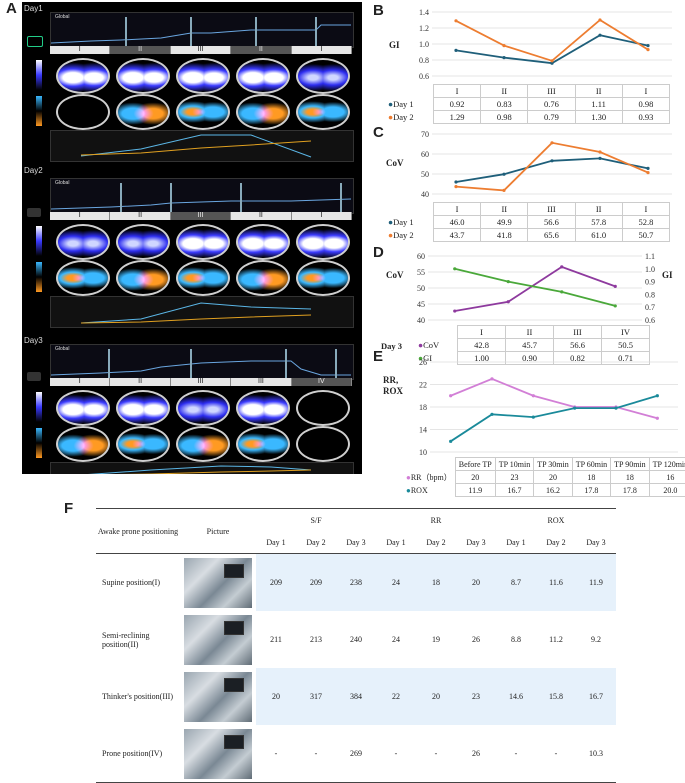 Image resolution: width=685 pixels, height=783 pixels. What do you see at coordinates (646, 235) in the screenshot?
I see `chart-c-value: 50.7` at bounding box center [646, 235].